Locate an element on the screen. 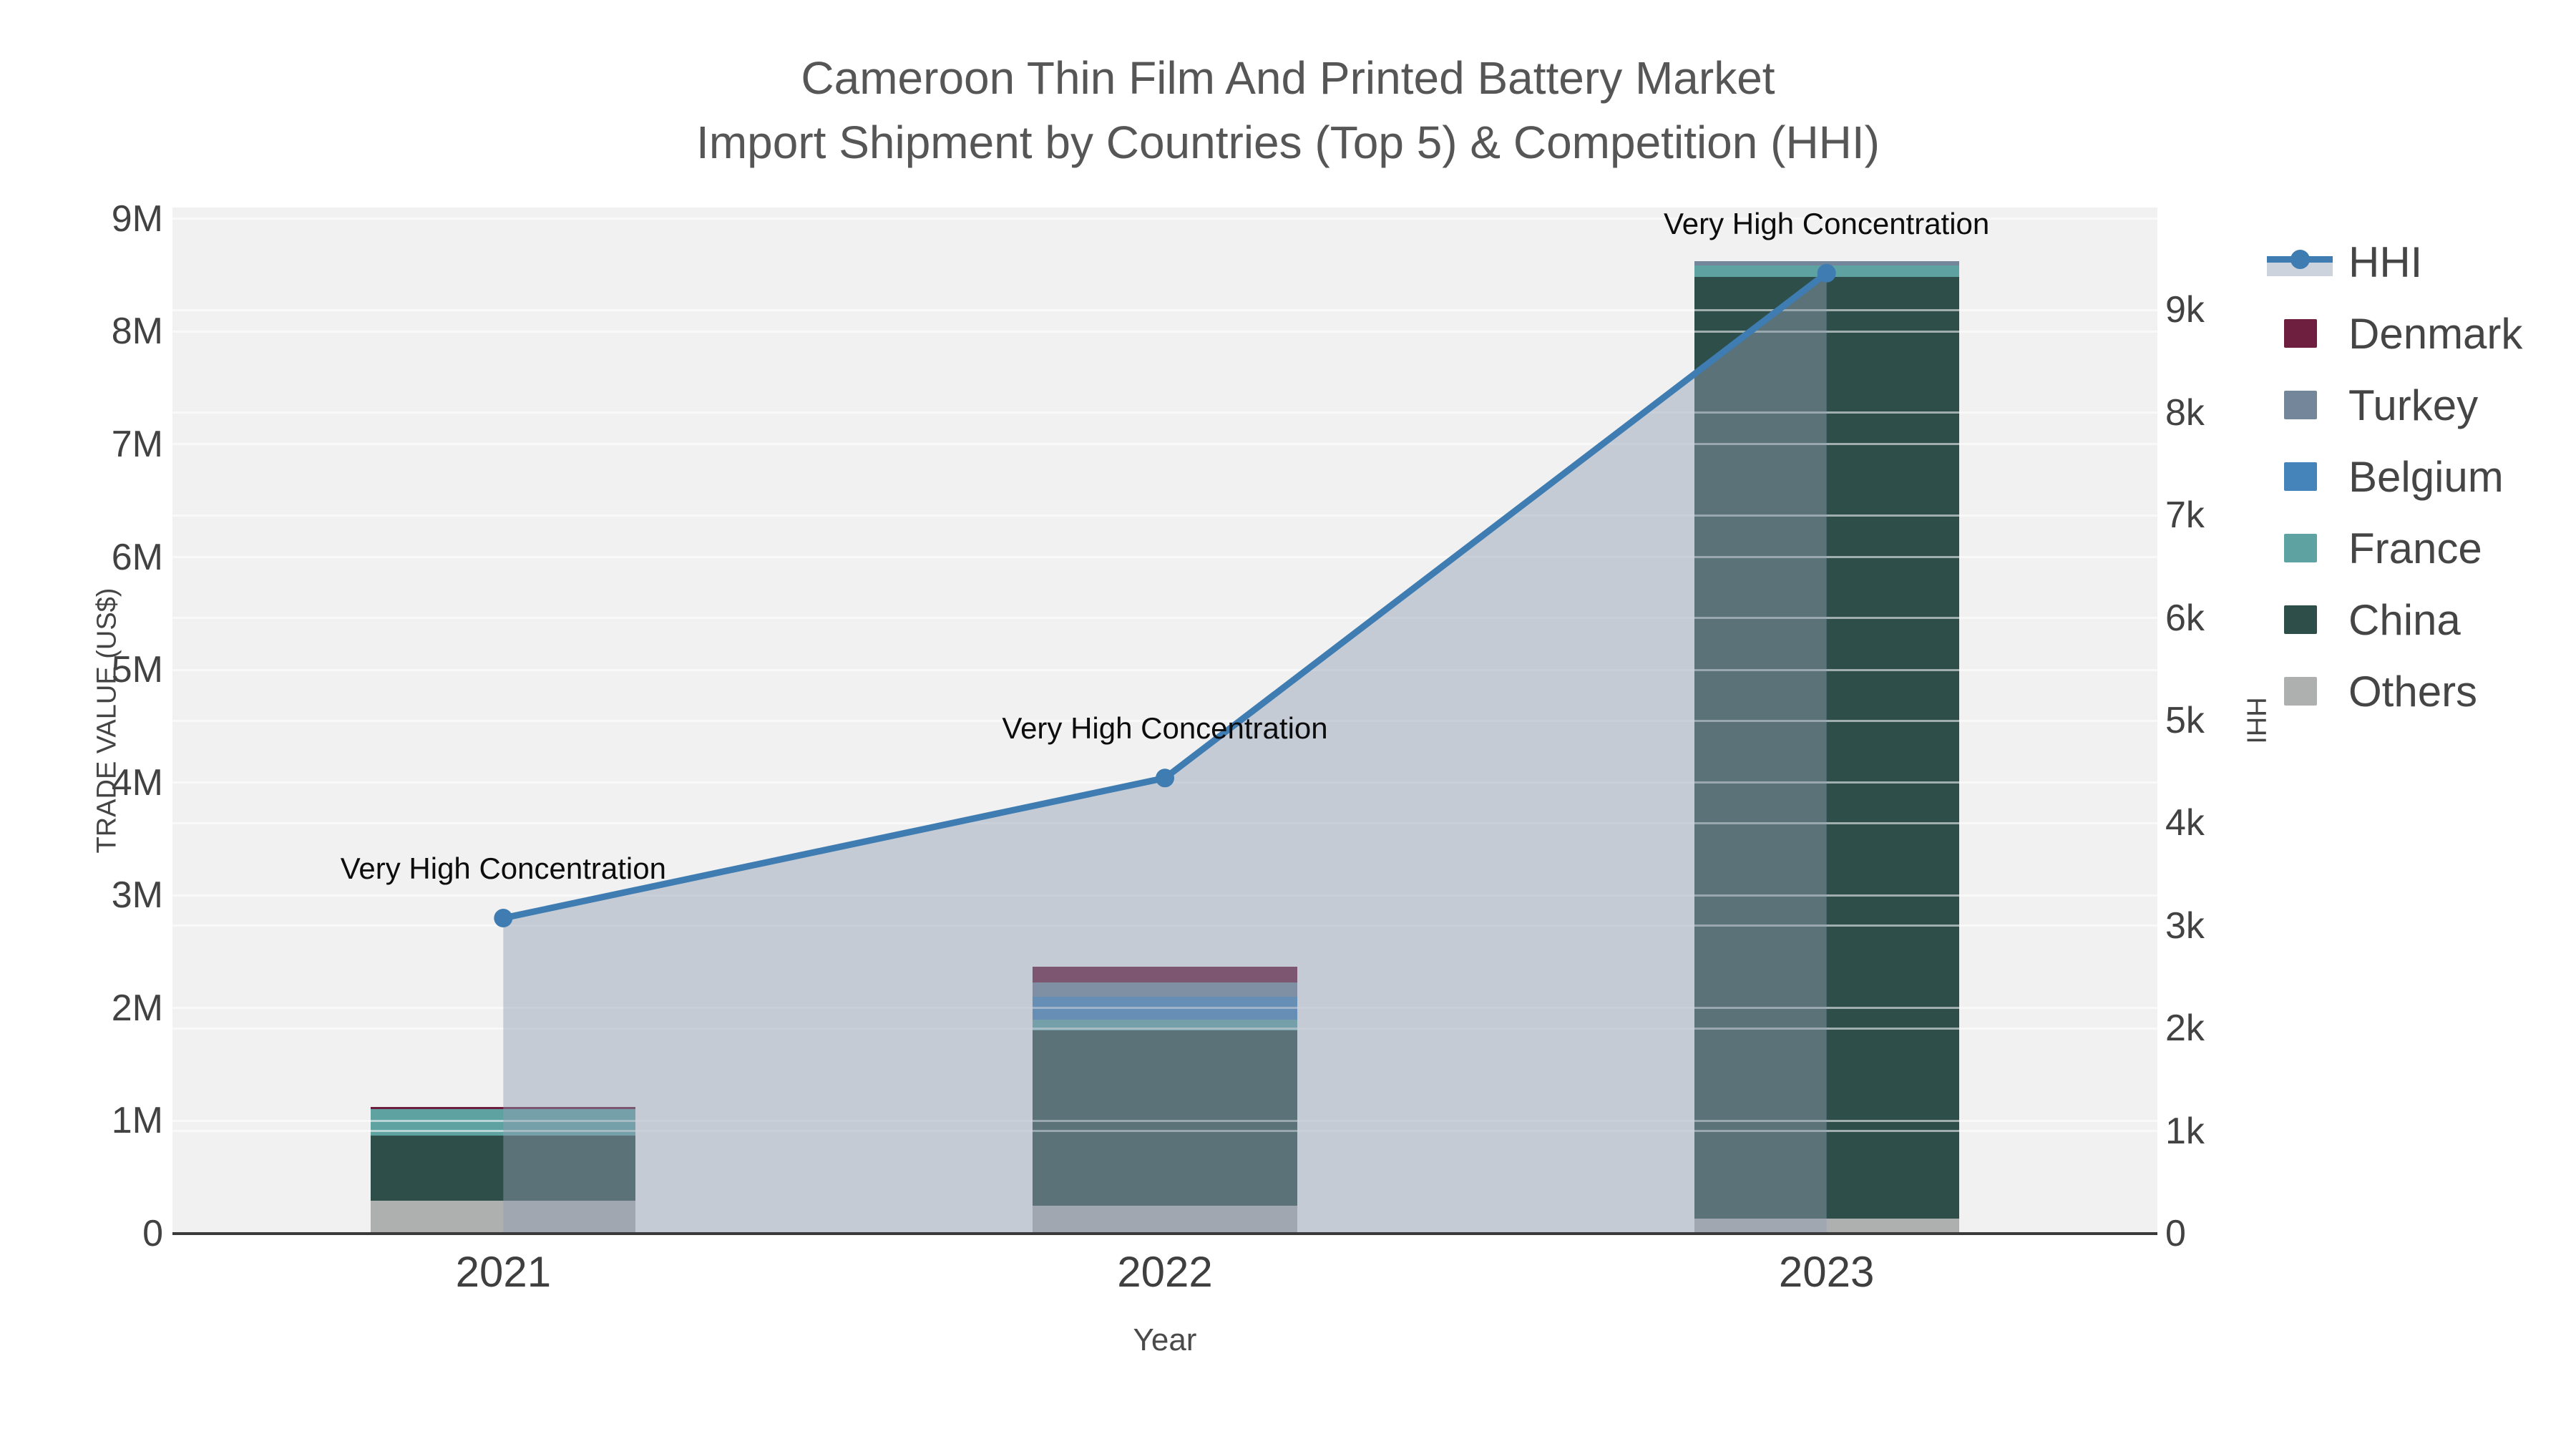 Image resolution: width=2576 pixels, height=1449 pixels. hhi-marker-2023 is located at coordinates (1826, 273).